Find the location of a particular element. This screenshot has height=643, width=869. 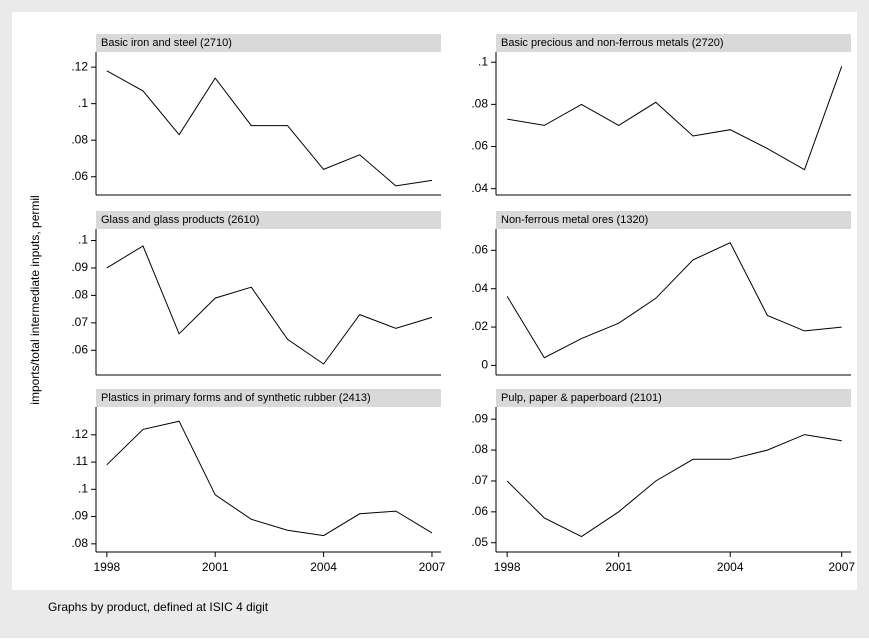

y-tick-label: 0 is located at coordinates (484, 365).